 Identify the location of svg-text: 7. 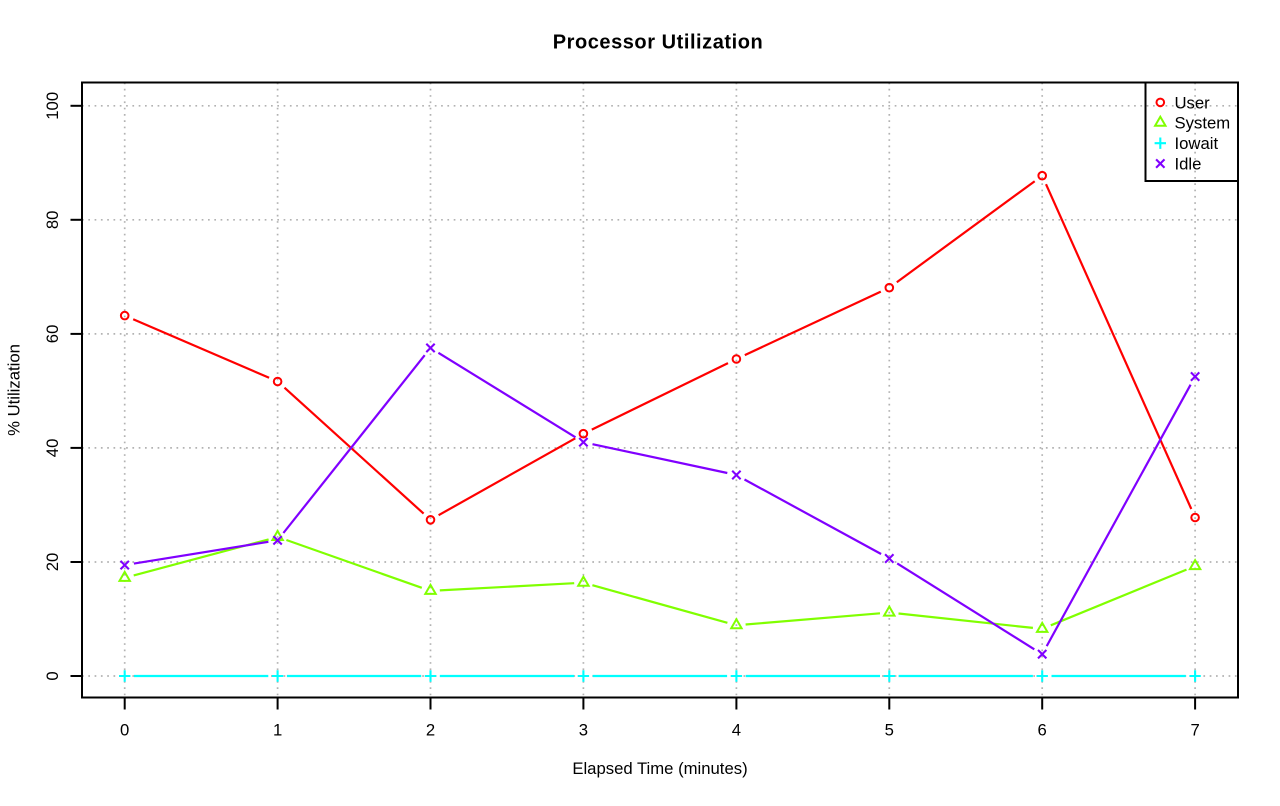
(1194, 729).